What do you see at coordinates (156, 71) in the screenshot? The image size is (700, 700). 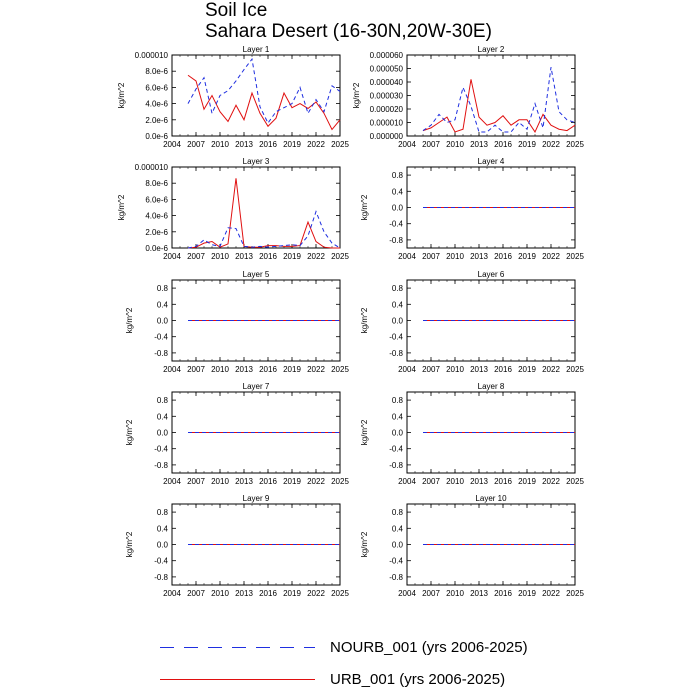 I see `y-tick-label: 8.0e-6` at bounding box center [156, 71].